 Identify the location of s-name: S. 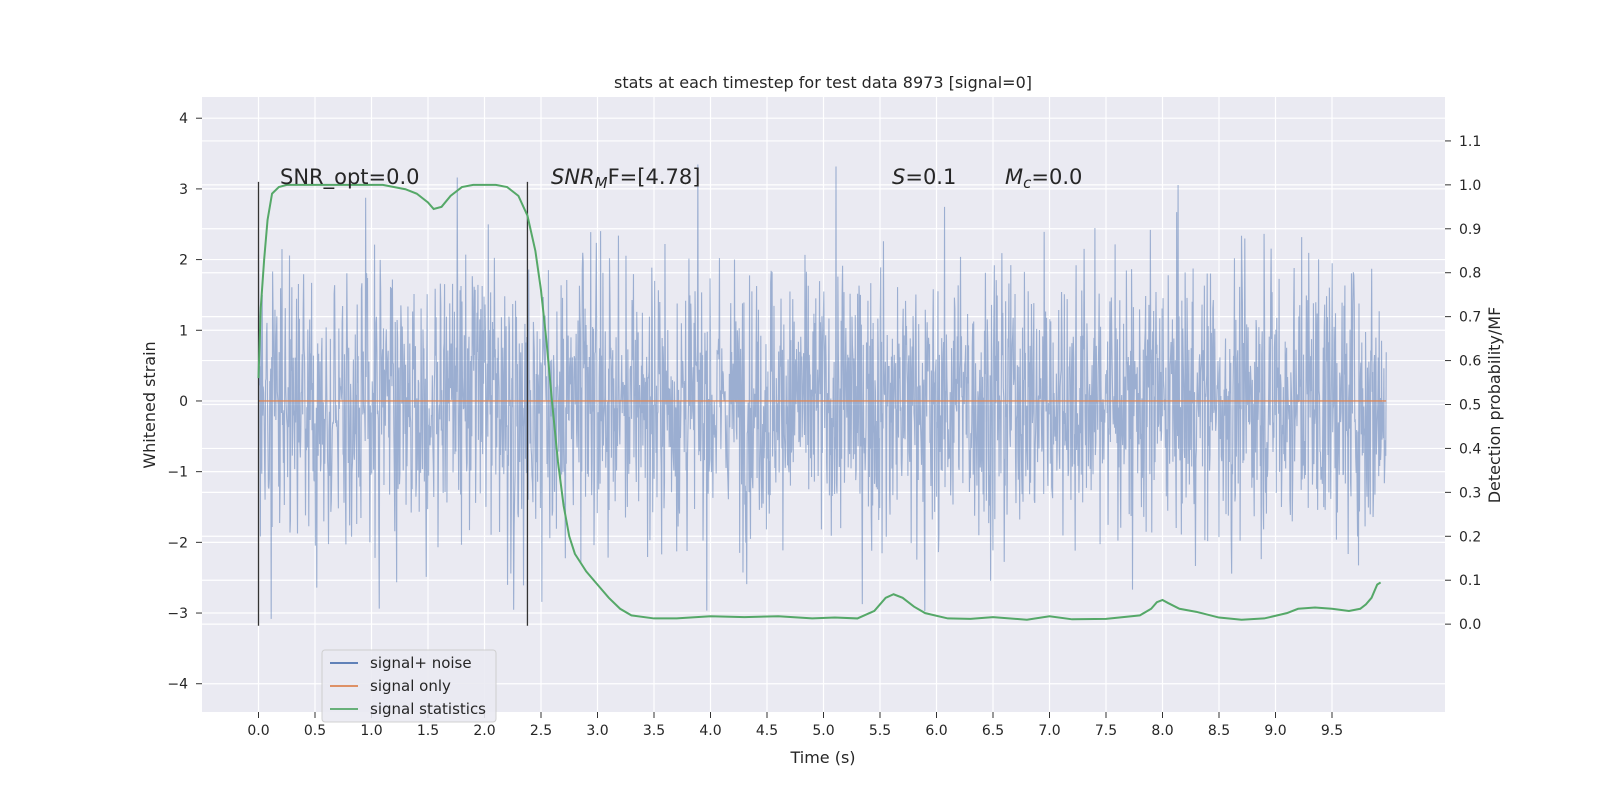
(898, 177).